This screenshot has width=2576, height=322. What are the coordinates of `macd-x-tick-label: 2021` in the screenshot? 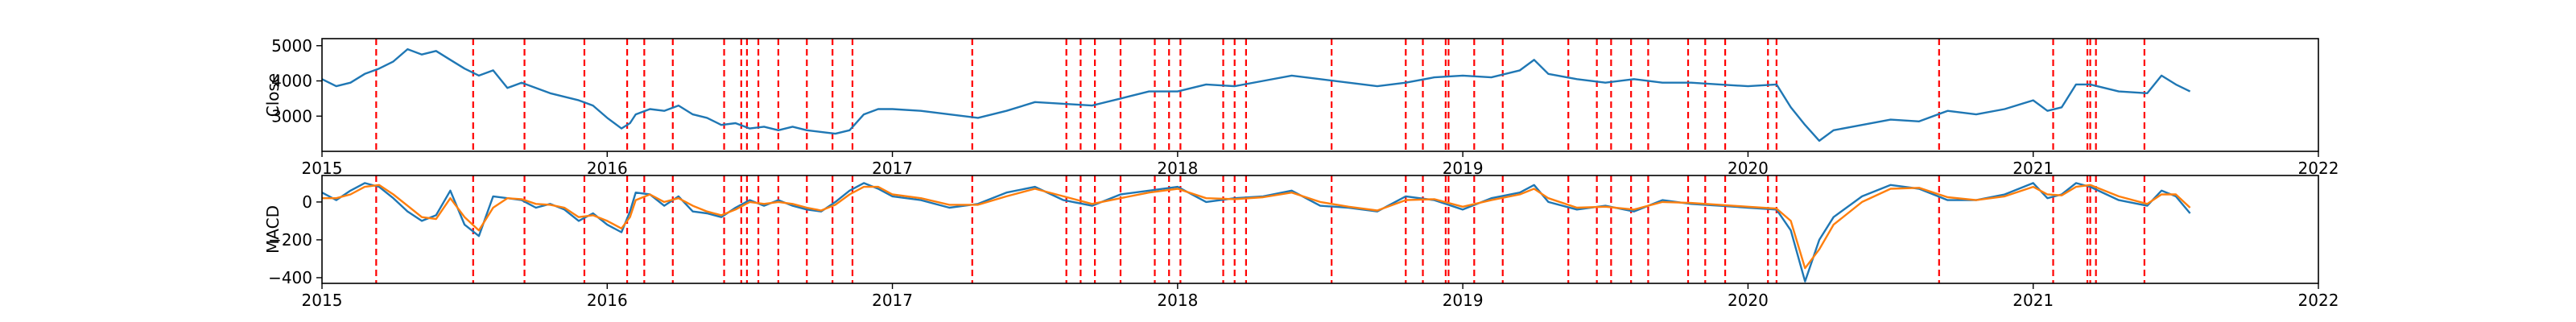 It's located at (2033, 300).